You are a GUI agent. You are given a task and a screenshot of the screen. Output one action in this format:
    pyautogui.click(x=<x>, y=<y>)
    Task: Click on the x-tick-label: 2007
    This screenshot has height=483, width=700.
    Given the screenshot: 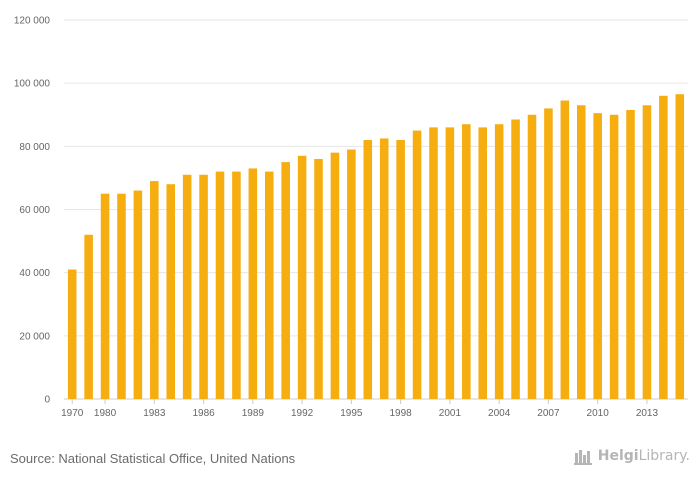 What is the action you would take?
    pyautogui.click(x=548, y=413)
    